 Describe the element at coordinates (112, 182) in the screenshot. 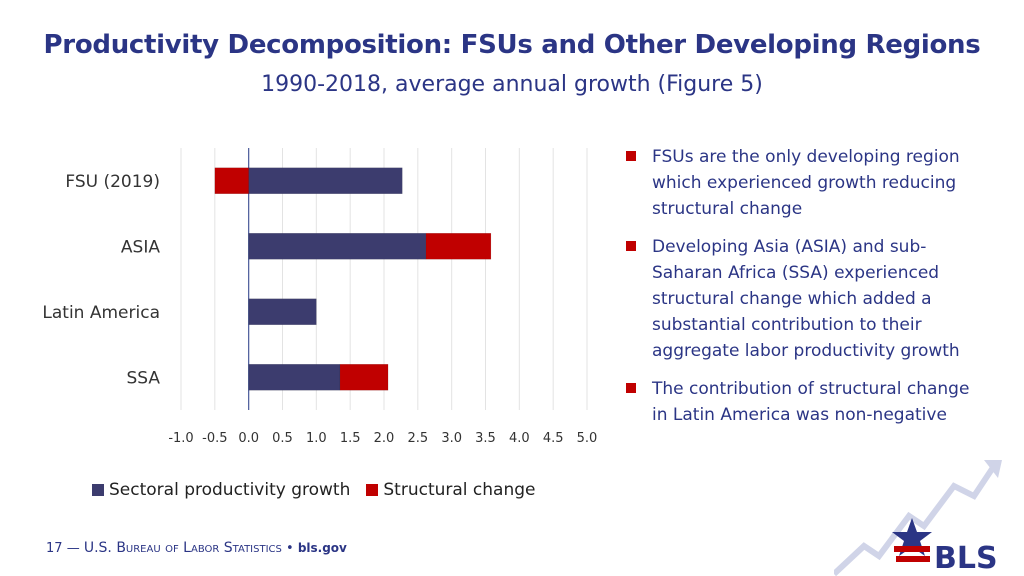

I see `y-category-label: FSU (2019)` at that location.